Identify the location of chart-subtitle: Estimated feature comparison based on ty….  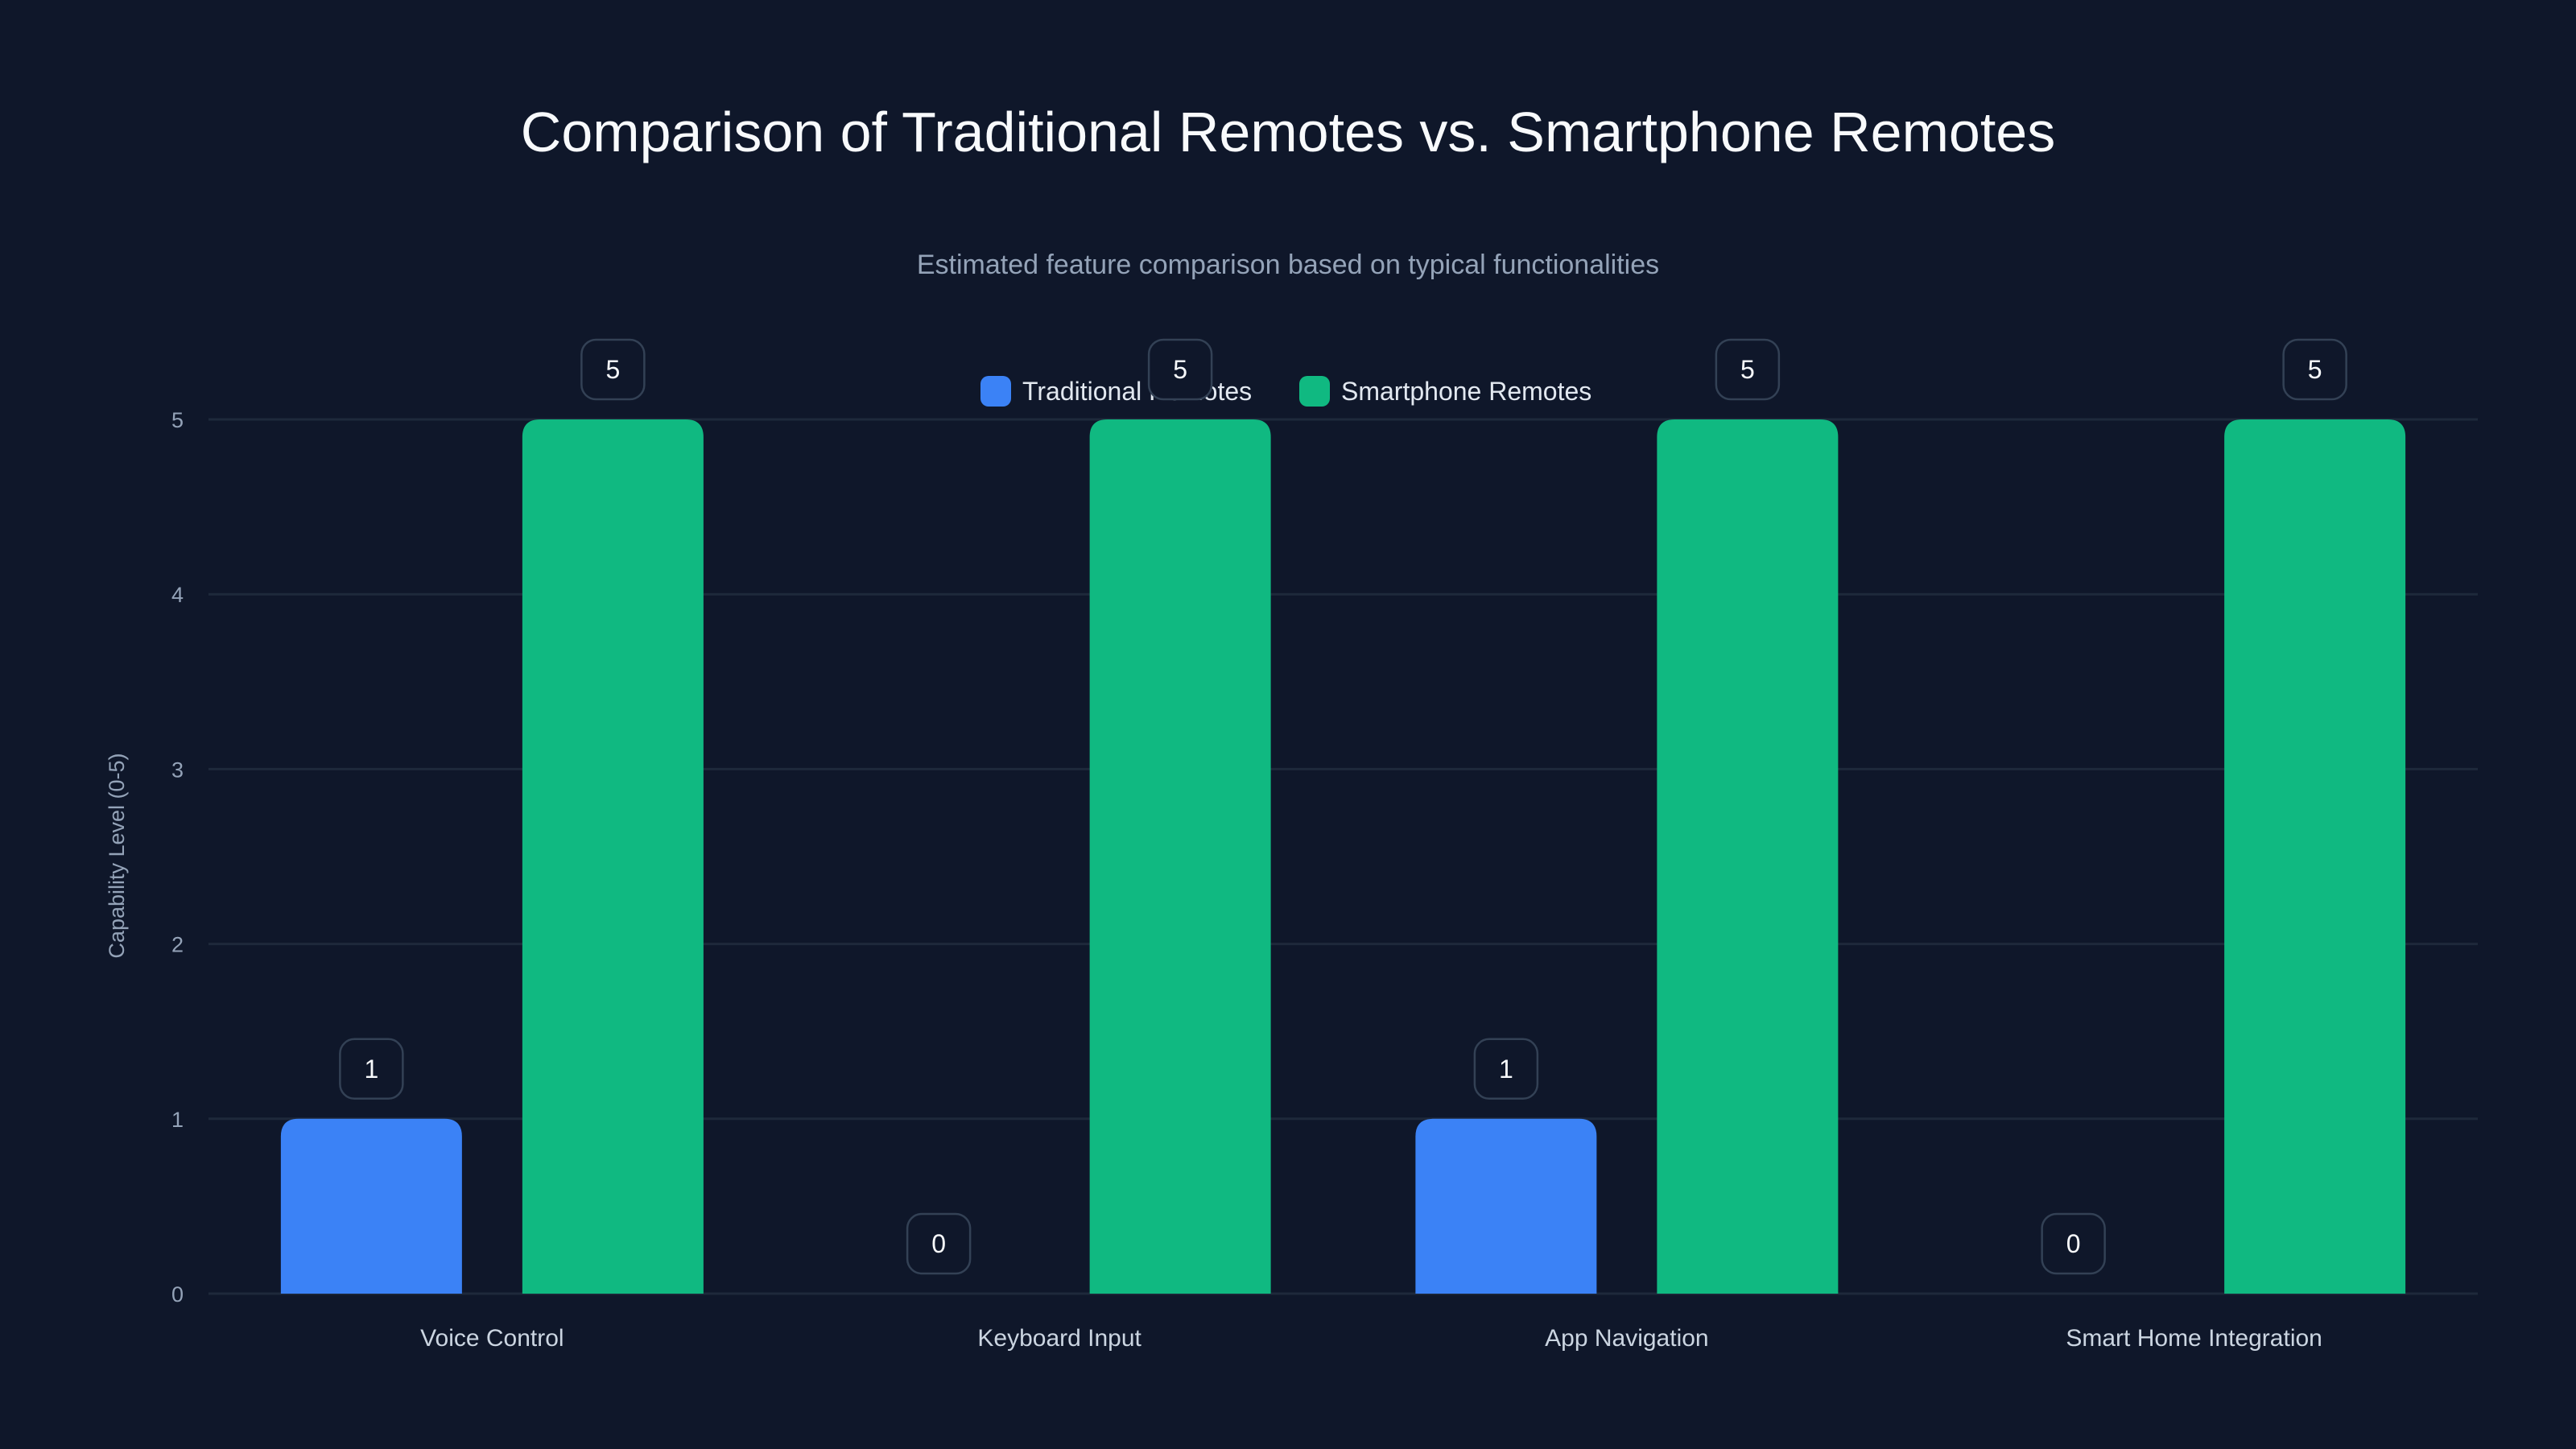
(1288, 265).